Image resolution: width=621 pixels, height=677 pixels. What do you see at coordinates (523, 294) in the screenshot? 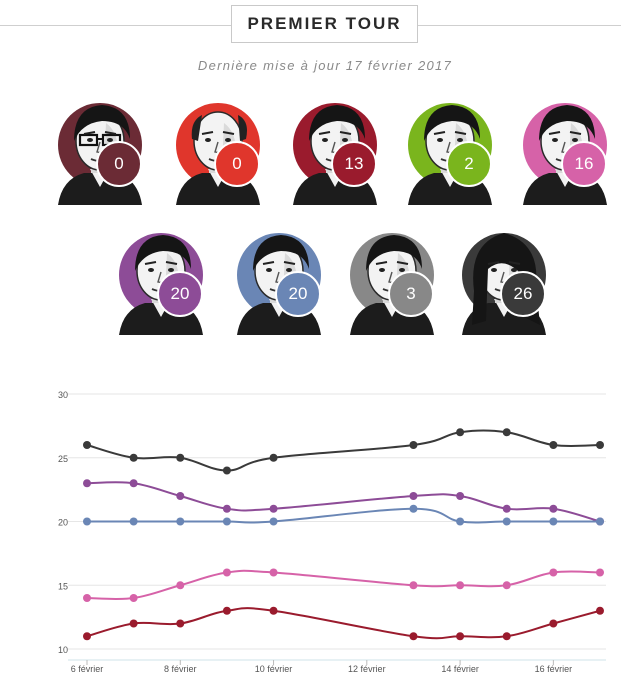
I see `candidate-score-badge: 26` at bounding box center [523, 294].